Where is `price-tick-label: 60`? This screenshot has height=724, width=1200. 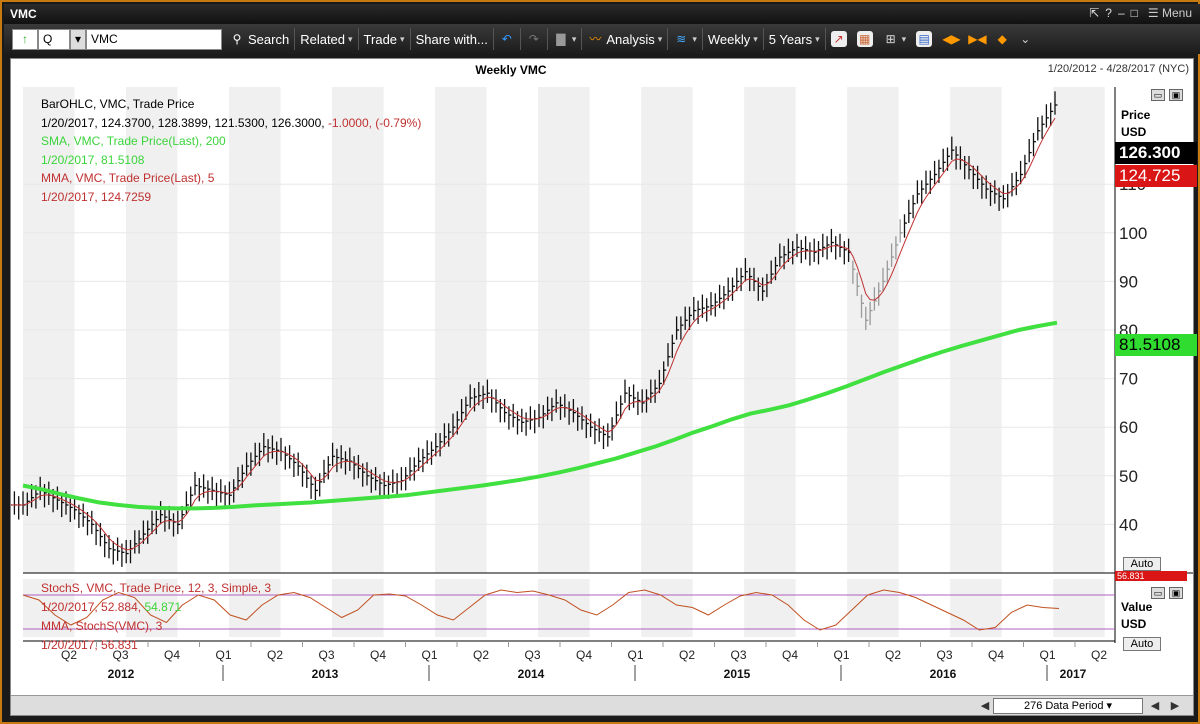 price-tick-label: 60 is located at coordinates (1128, 427).